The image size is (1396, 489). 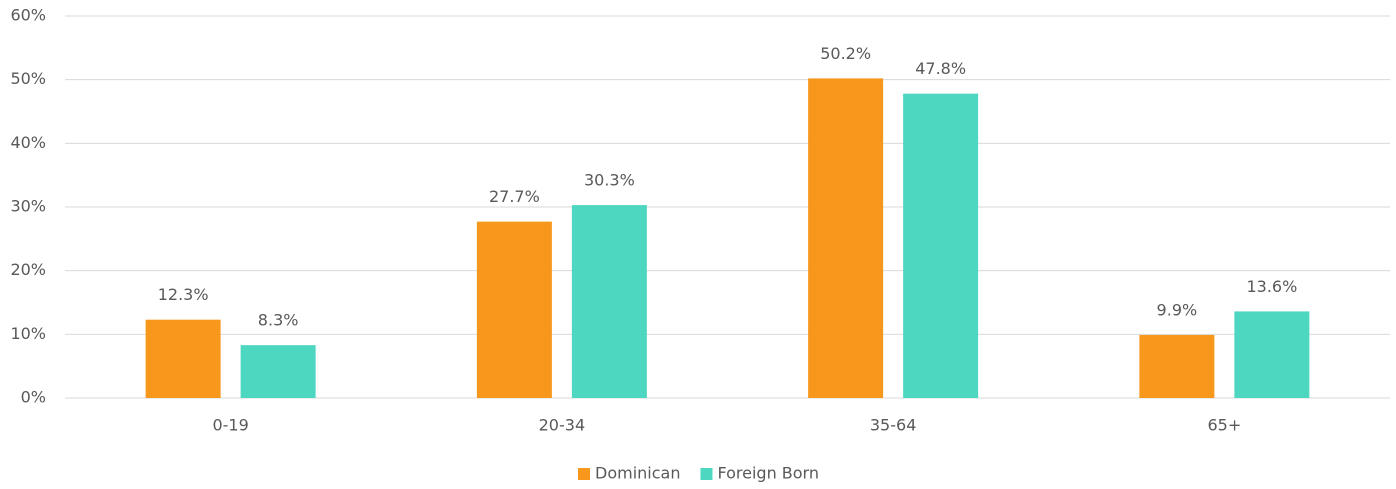 What do you see at coordinates (28, 269) in the screenshot?
I see `y-tick-label: 20%` at bounding box center [28, 269].